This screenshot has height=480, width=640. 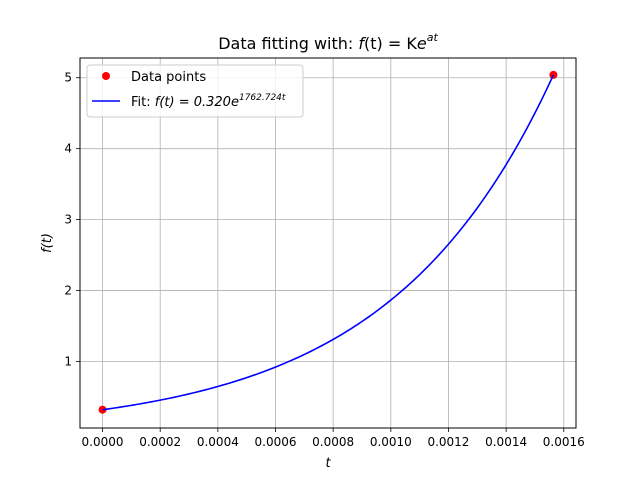 I want to click on legend-box, so click(x=195, y=91).